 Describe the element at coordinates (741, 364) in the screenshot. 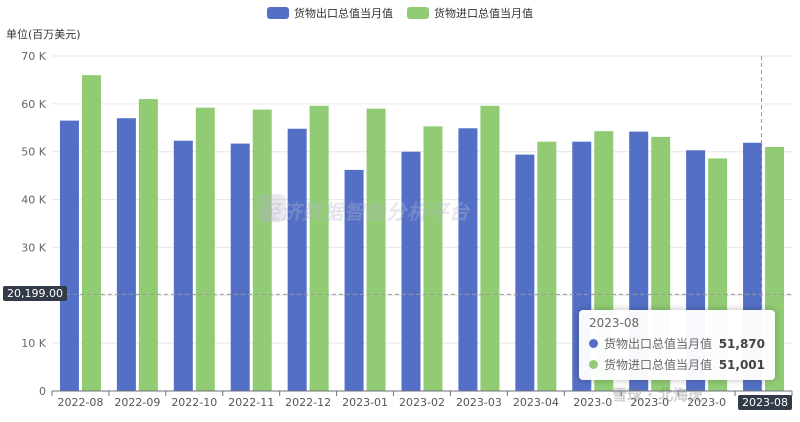

I see `tooltip-value-import: 51,001` at that location.